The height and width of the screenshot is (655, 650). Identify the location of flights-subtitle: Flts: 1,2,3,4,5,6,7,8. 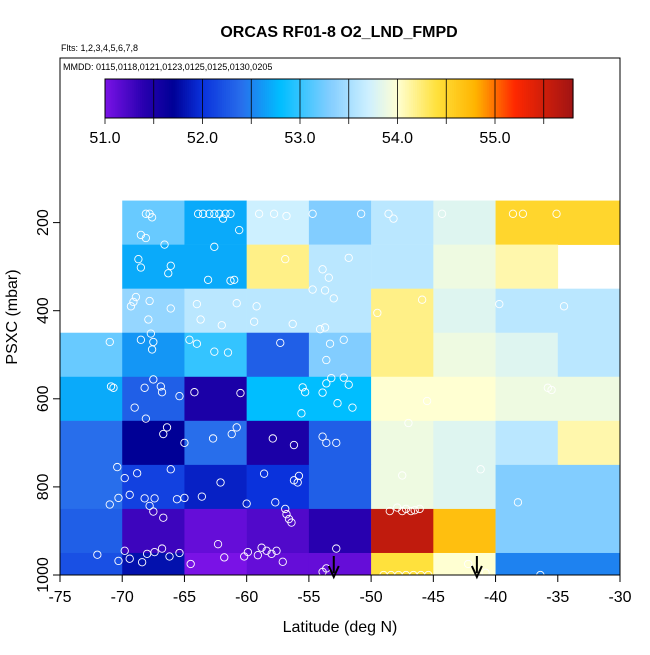
(99, 48).